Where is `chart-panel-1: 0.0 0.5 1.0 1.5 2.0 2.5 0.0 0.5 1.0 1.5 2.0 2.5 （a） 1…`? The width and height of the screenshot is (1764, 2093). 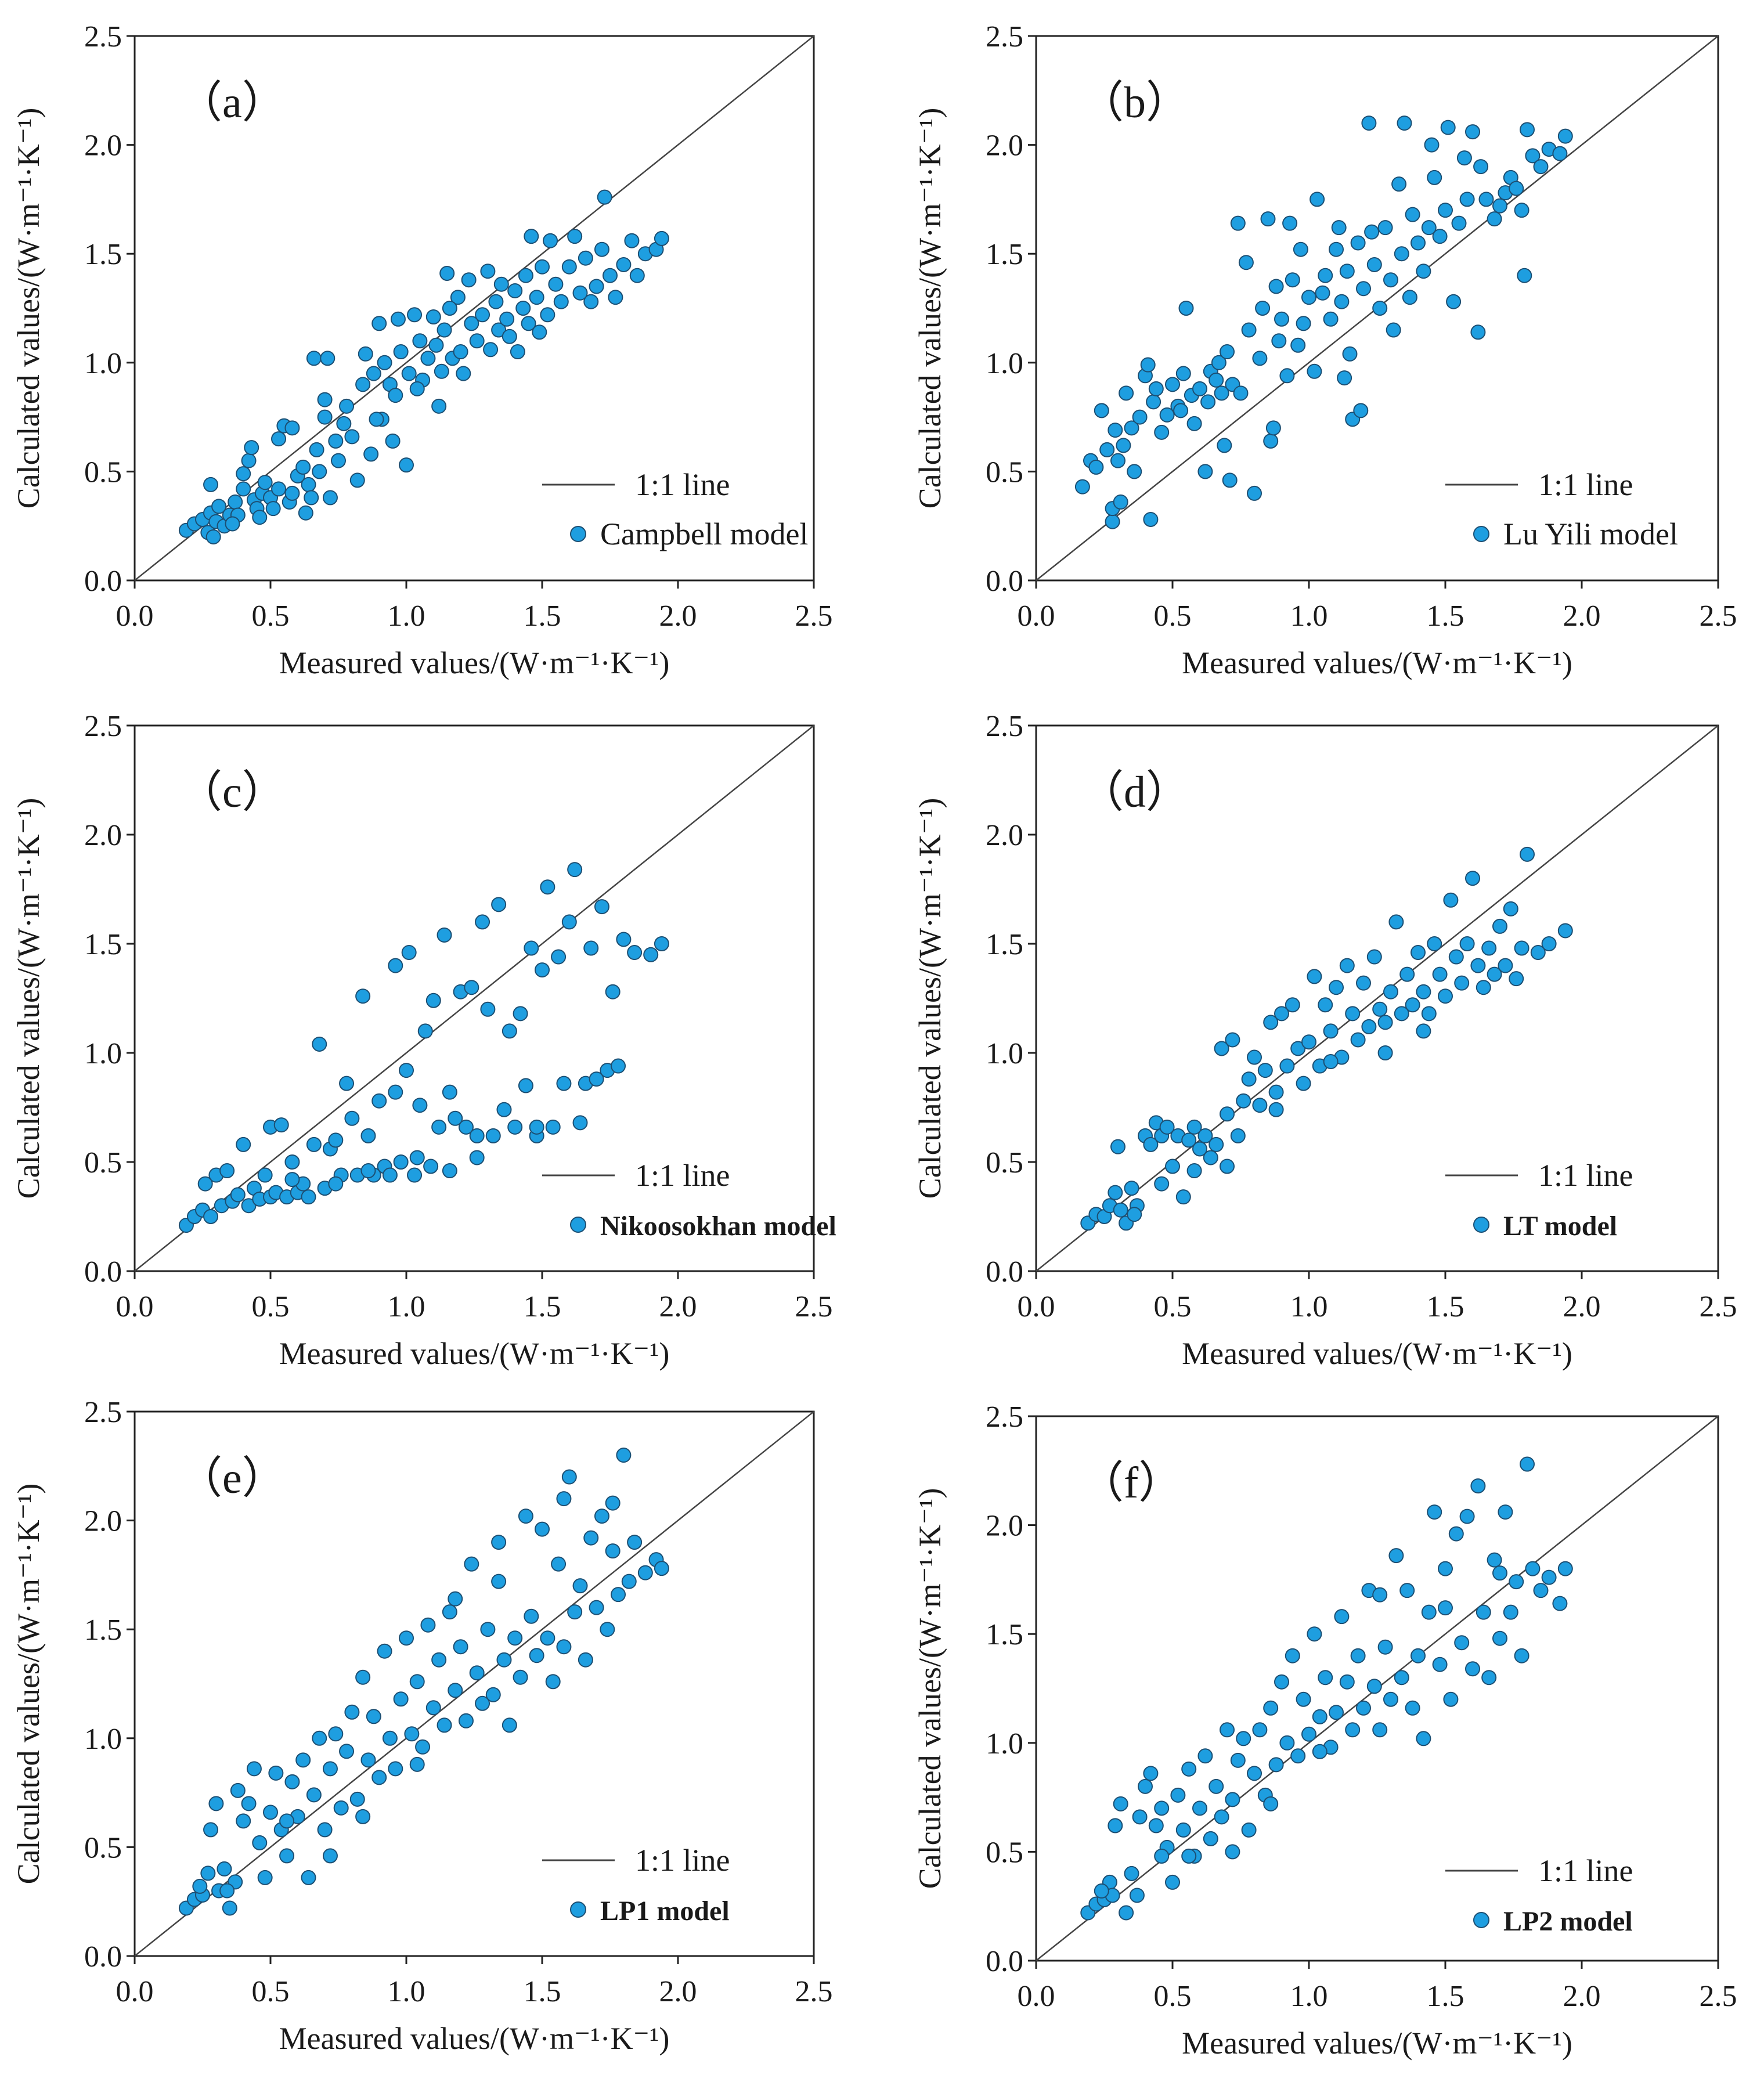
chart-panel-1: 0.0 0.5 1.0 1.5 2.0 2.5 0.0 0.5 1.0 1.5 2.0 2.5 （a） 1… is located at coordinates (422, 350).